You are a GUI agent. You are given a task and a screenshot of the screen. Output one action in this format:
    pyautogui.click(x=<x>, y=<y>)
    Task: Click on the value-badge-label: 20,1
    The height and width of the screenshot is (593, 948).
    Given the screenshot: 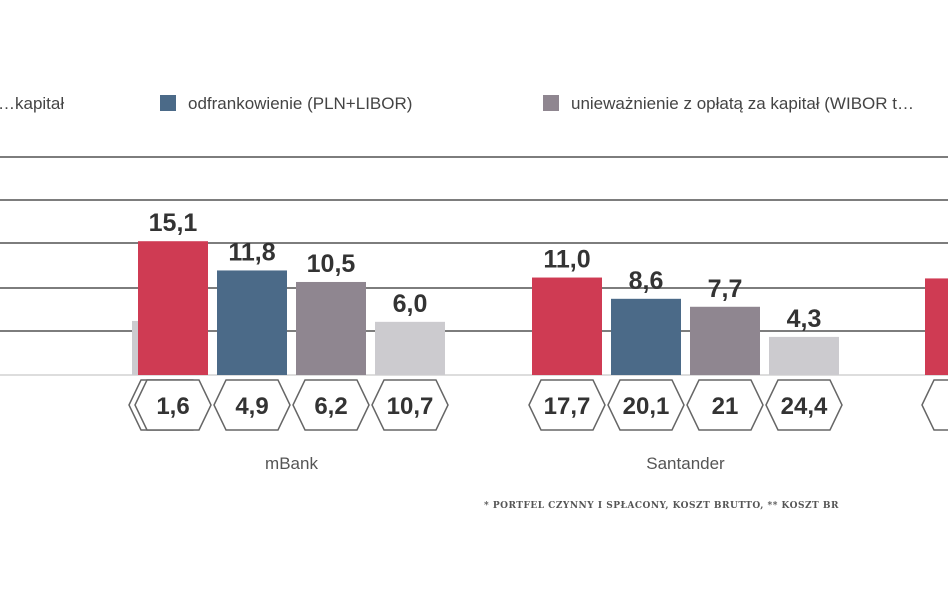 What is the action you would take?
    pyautogui.click(x=646, y=406)
    